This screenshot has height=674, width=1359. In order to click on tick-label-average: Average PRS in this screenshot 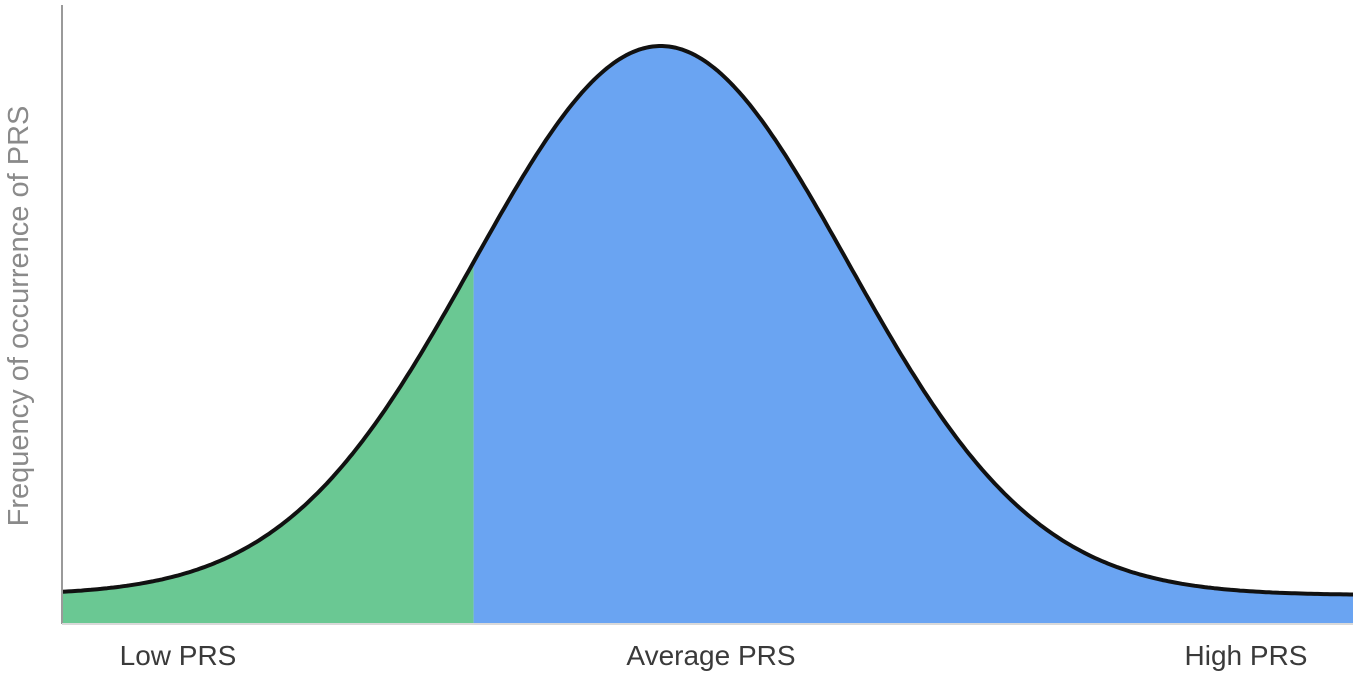, I will do `click(710, 655)`.